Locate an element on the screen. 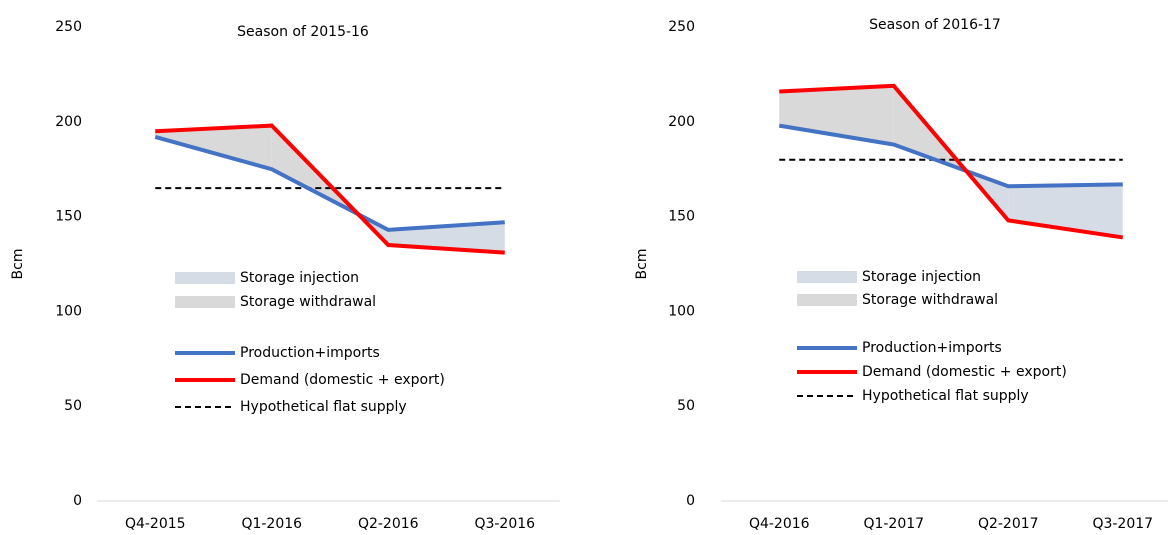 Image resolution: width=1168 pixels, height=535 pixels. x-tick-label: Q4-2016 is located at coordinates (779, 524).